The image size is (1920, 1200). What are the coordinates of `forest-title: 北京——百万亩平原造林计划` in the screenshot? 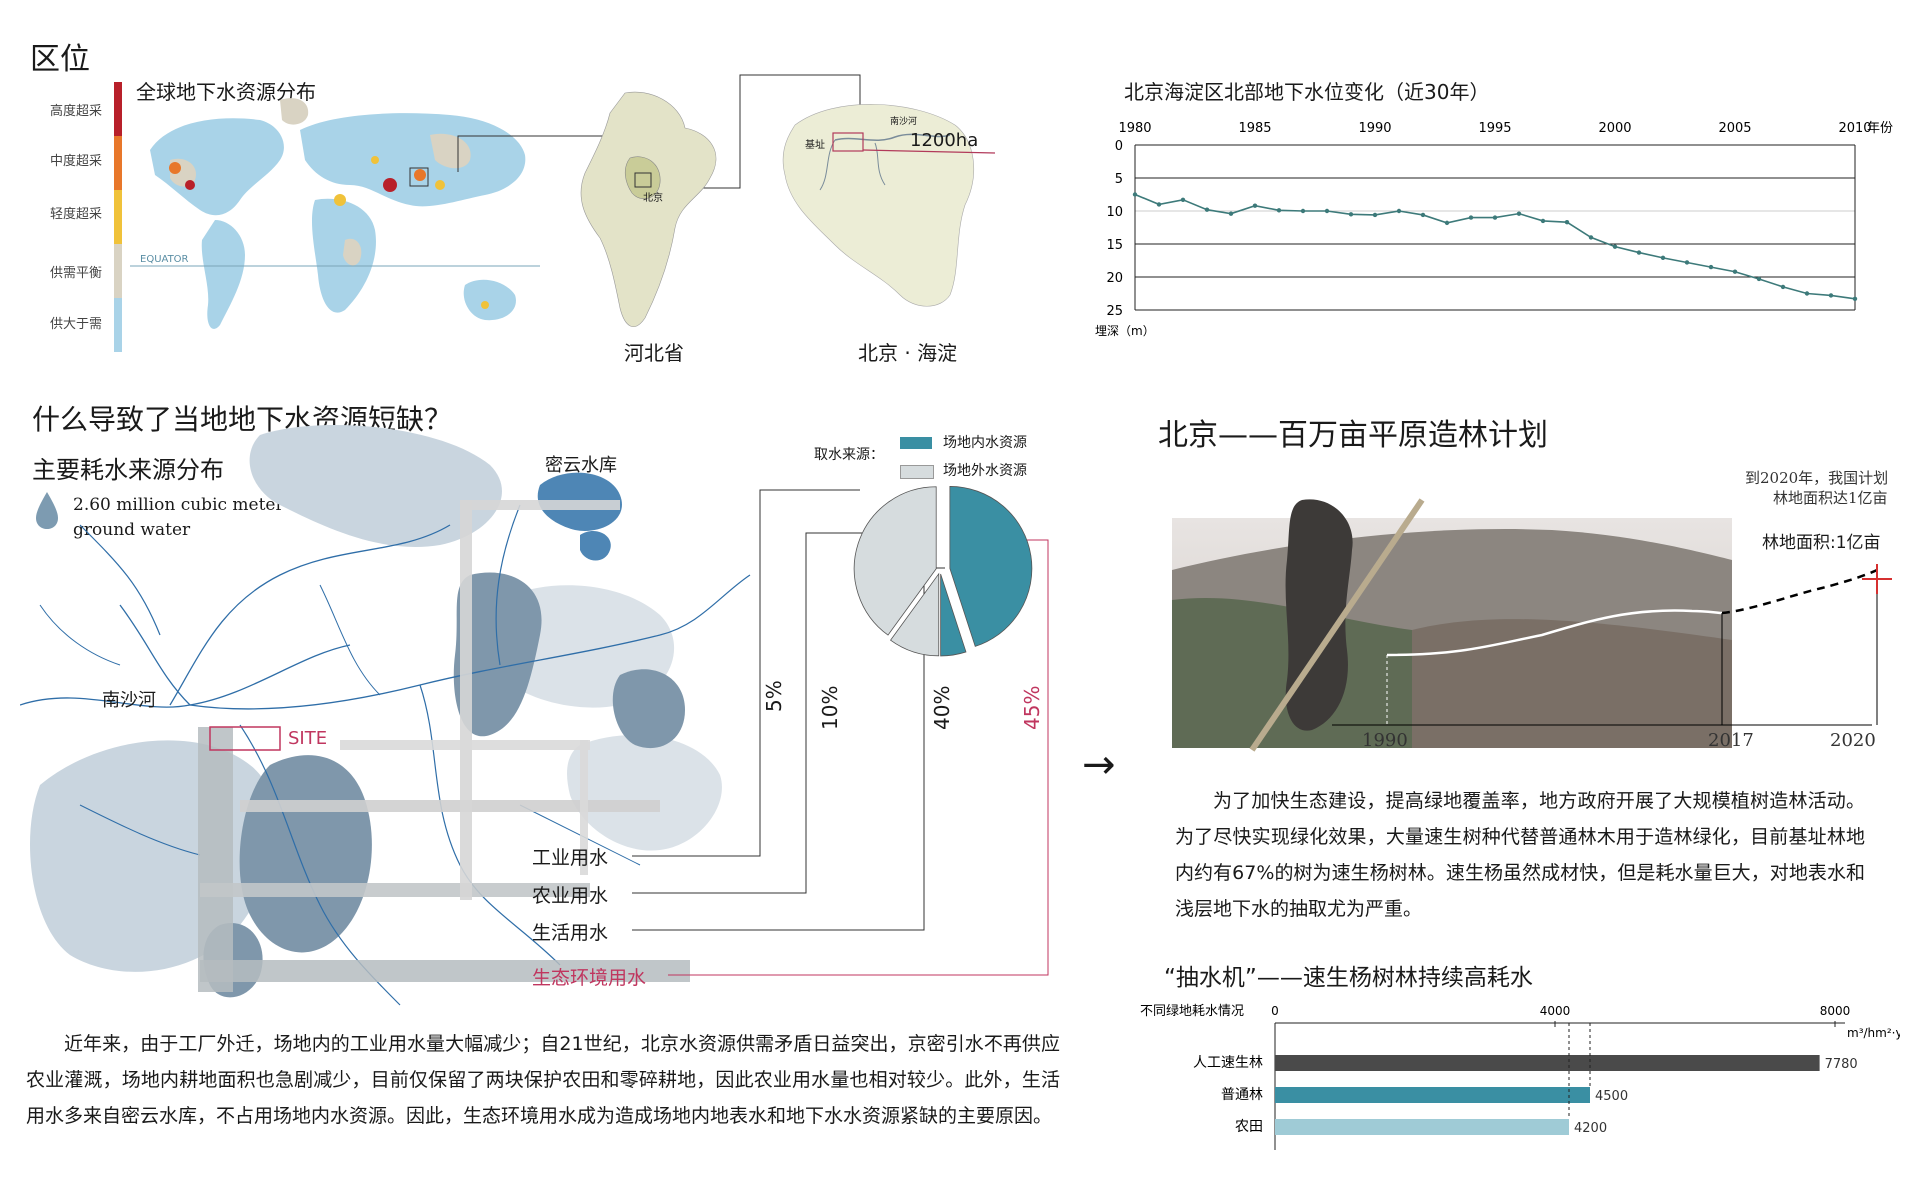 It's located at (1353, 435).